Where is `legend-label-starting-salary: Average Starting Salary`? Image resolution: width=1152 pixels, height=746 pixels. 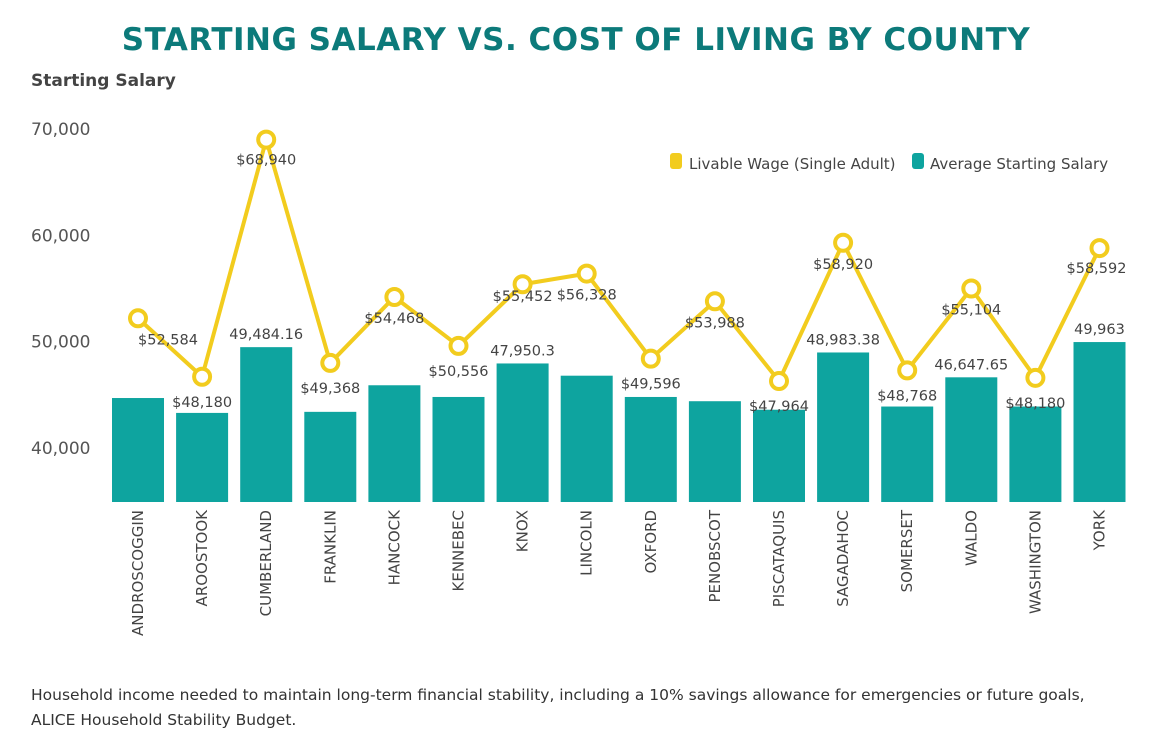 legend-label-starting-salary: Average Starting Salary is located at coordinates (1019, 164).